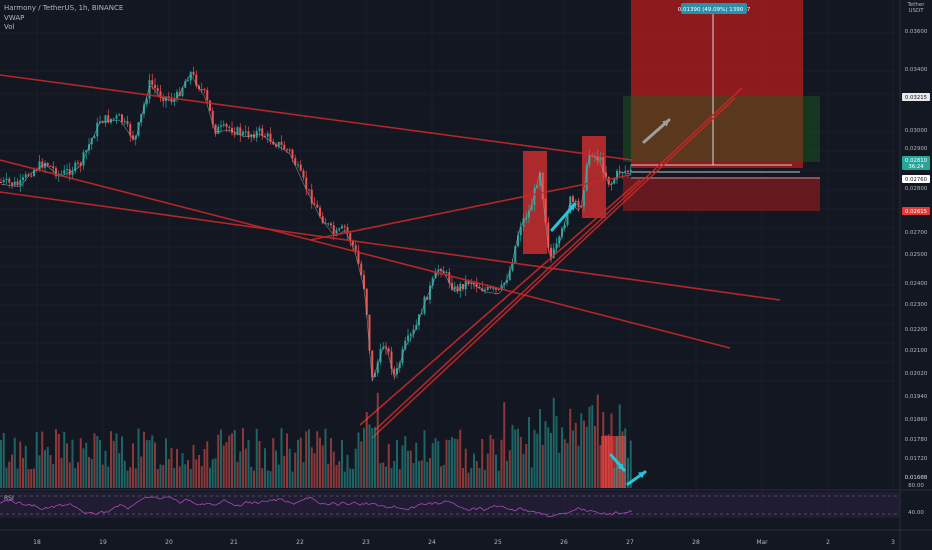  I want to click on volume-indicator-label: Vol, so click(9, 27).